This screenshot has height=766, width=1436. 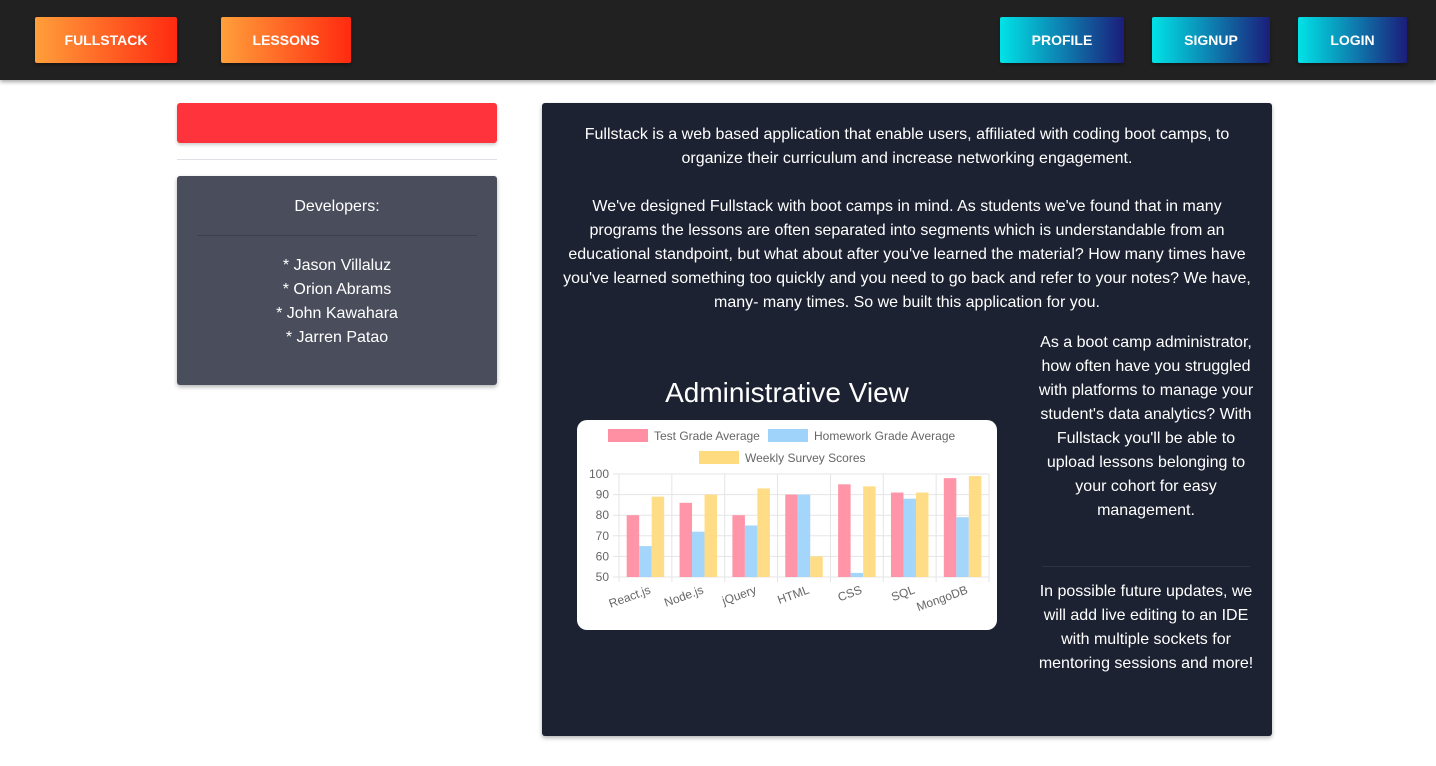 What do you see at coordinates (337, 159) in the screenshot?
I see `sidebar-divider` at bounding box center [337, 159].